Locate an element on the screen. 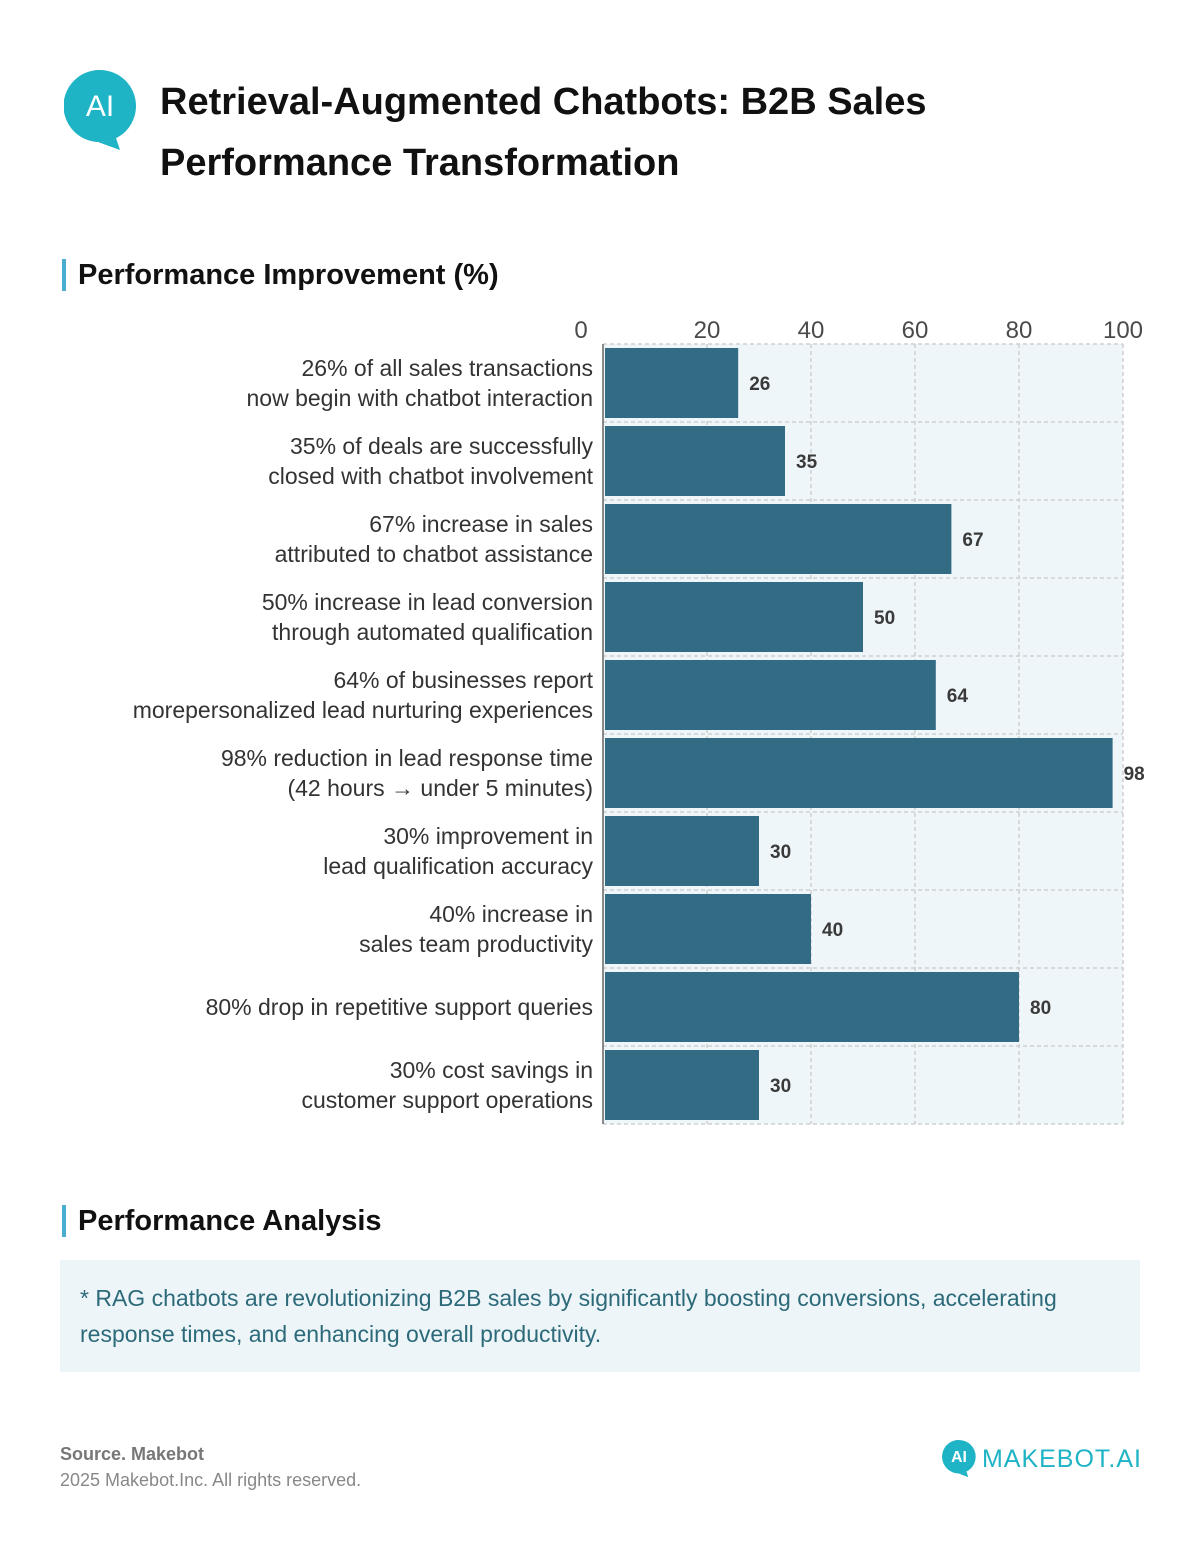 This screenshot has width=1200, height=1564. category-label: 80% drop in repetitive support queries is located at coordinates (399, 1007).